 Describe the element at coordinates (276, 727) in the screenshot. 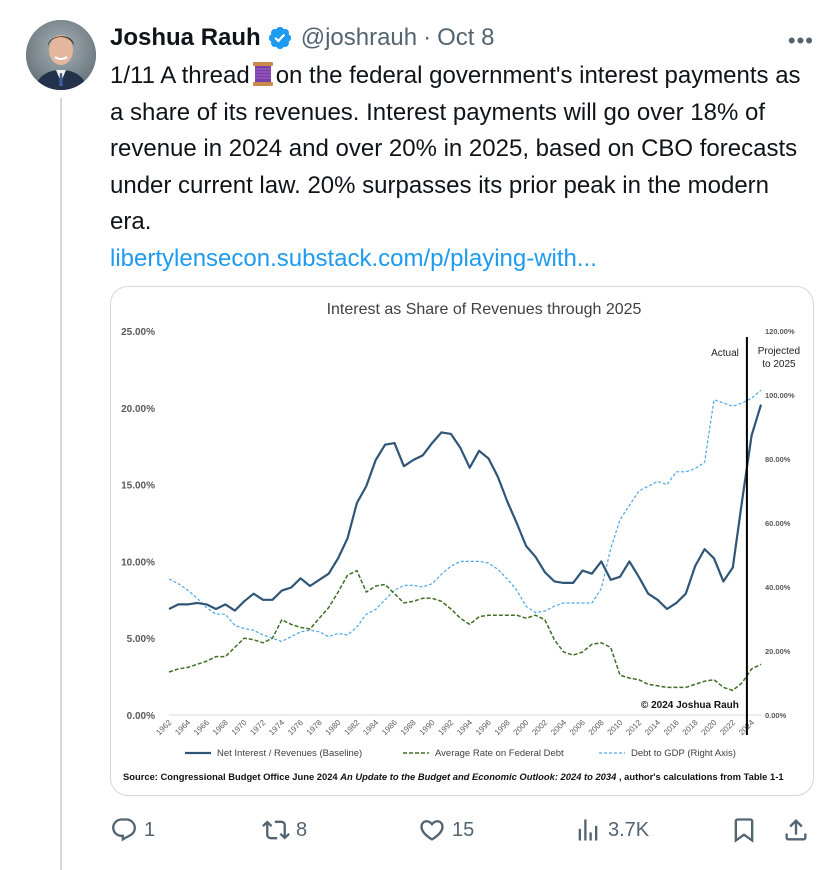

I see `x-tick-label: 1974` at that location.